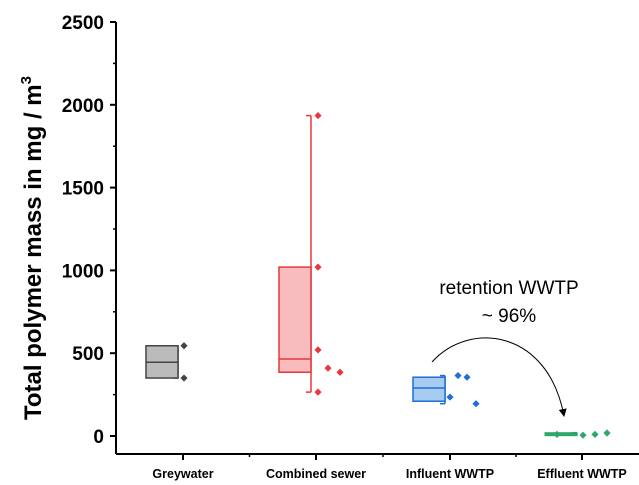 The image size is (639, 485). I want to click on y-tick-label-3: 1500, so click(83, 189).